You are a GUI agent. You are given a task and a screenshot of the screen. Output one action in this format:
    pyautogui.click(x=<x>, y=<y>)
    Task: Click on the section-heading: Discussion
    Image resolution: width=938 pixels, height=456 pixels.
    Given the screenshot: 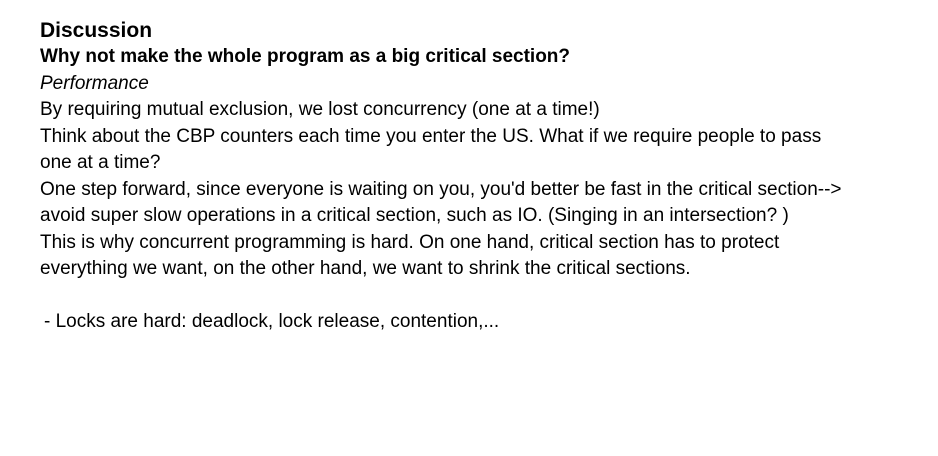 What is the action you would take?
    pyautogui.click(x=96, y=30)
    